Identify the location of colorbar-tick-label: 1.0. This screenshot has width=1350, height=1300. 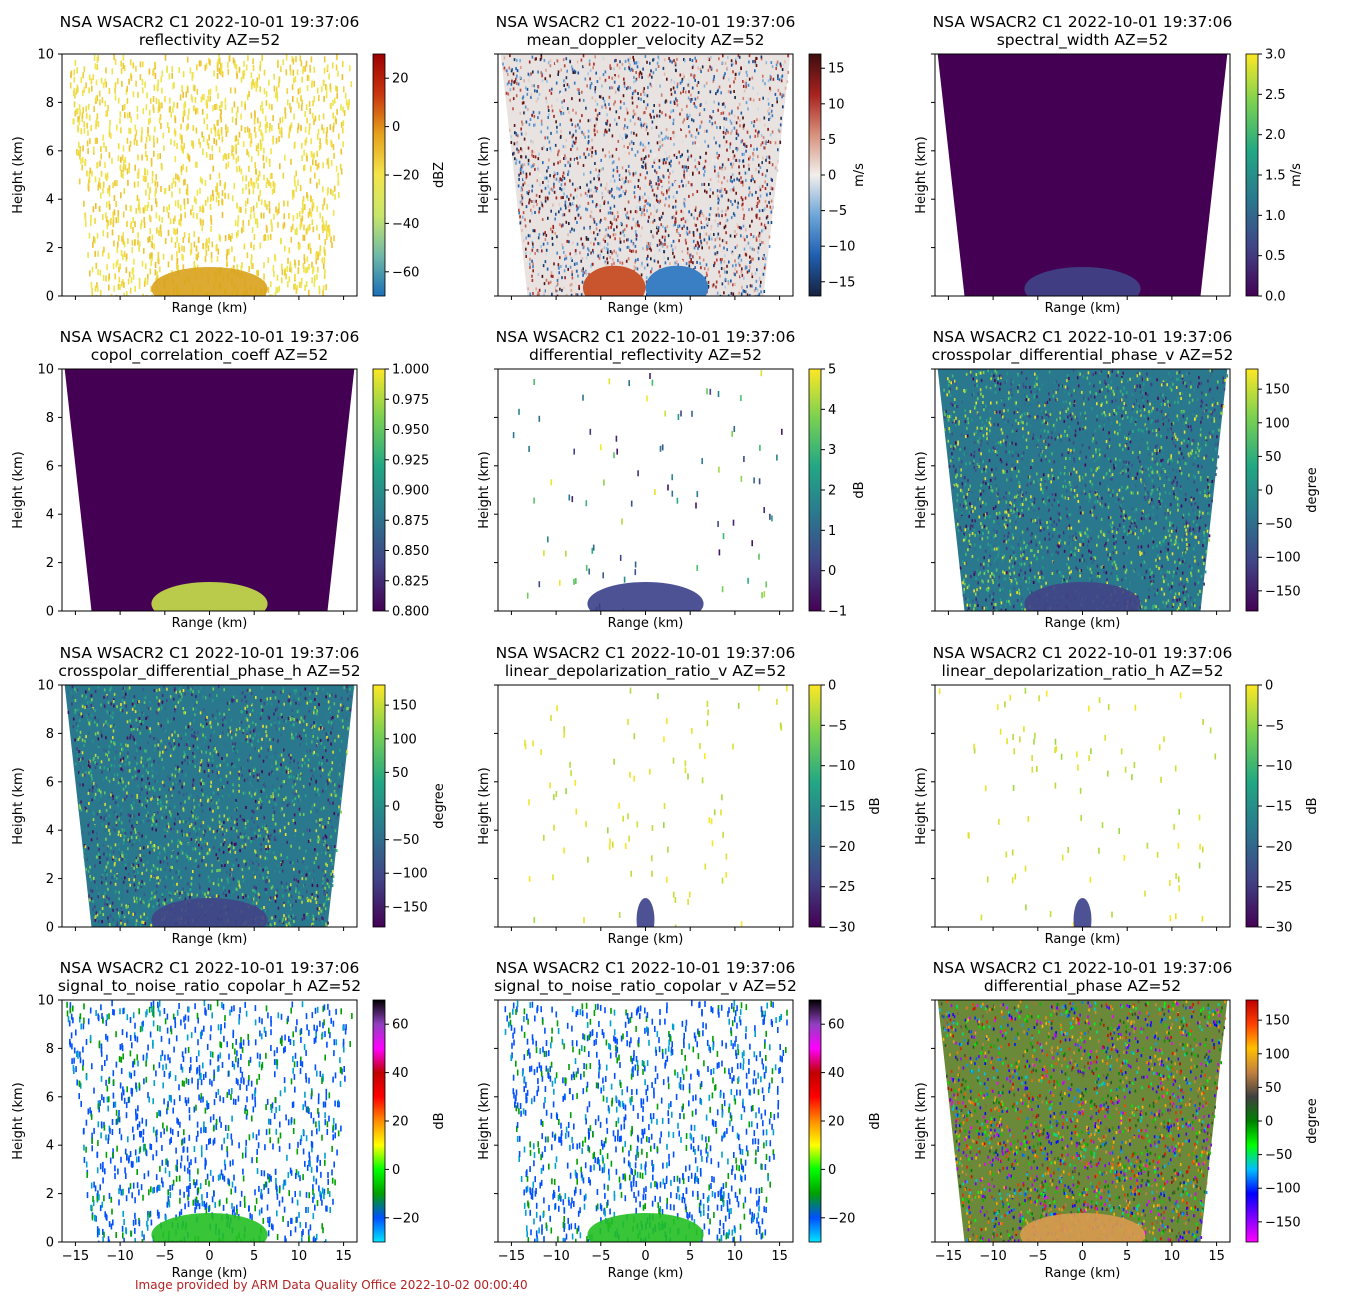
(1275, 216).